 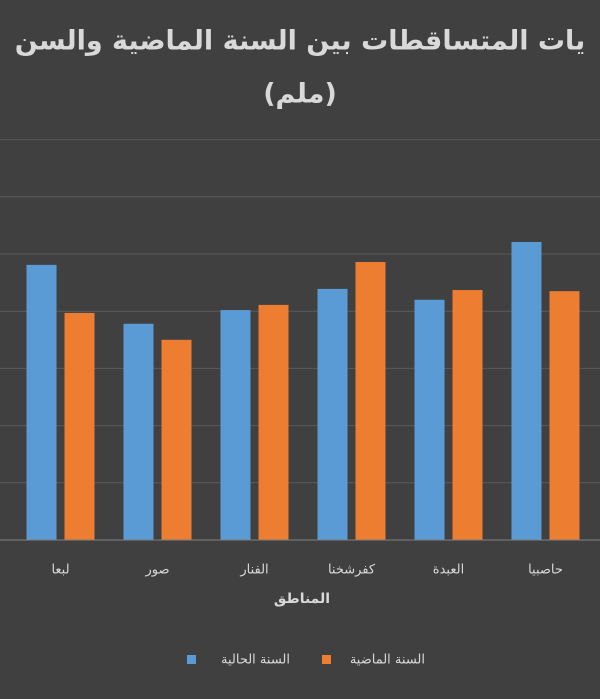 I want to click on x-tick-label: حاصبيا, so click(x=545, y=570).